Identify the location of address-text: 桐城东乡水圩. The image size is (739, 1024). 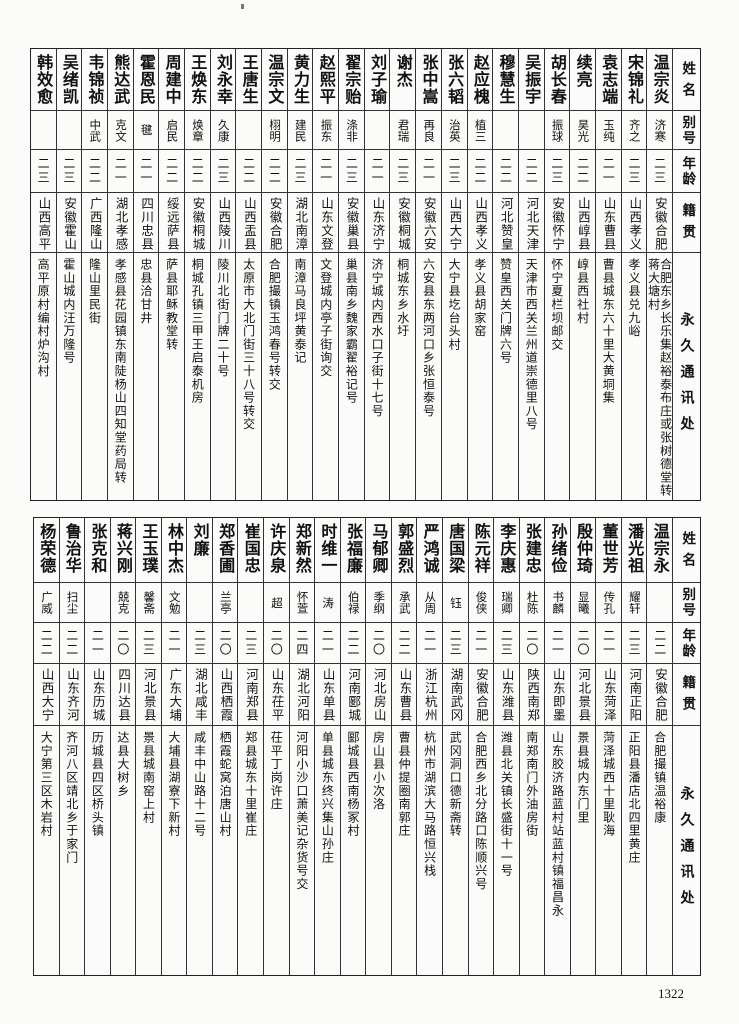
(402, 298).